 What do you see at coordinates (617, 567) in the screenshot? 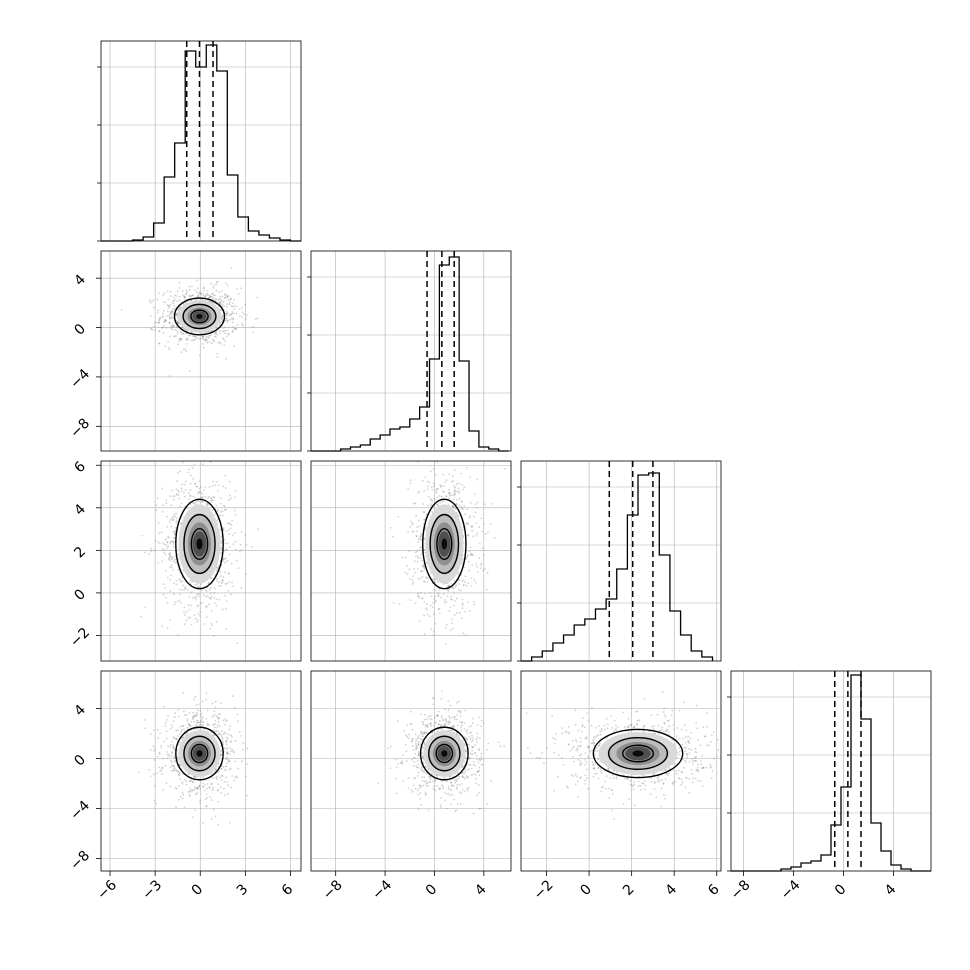
I see `hist-2-steps` at bounding box center [617, 567].